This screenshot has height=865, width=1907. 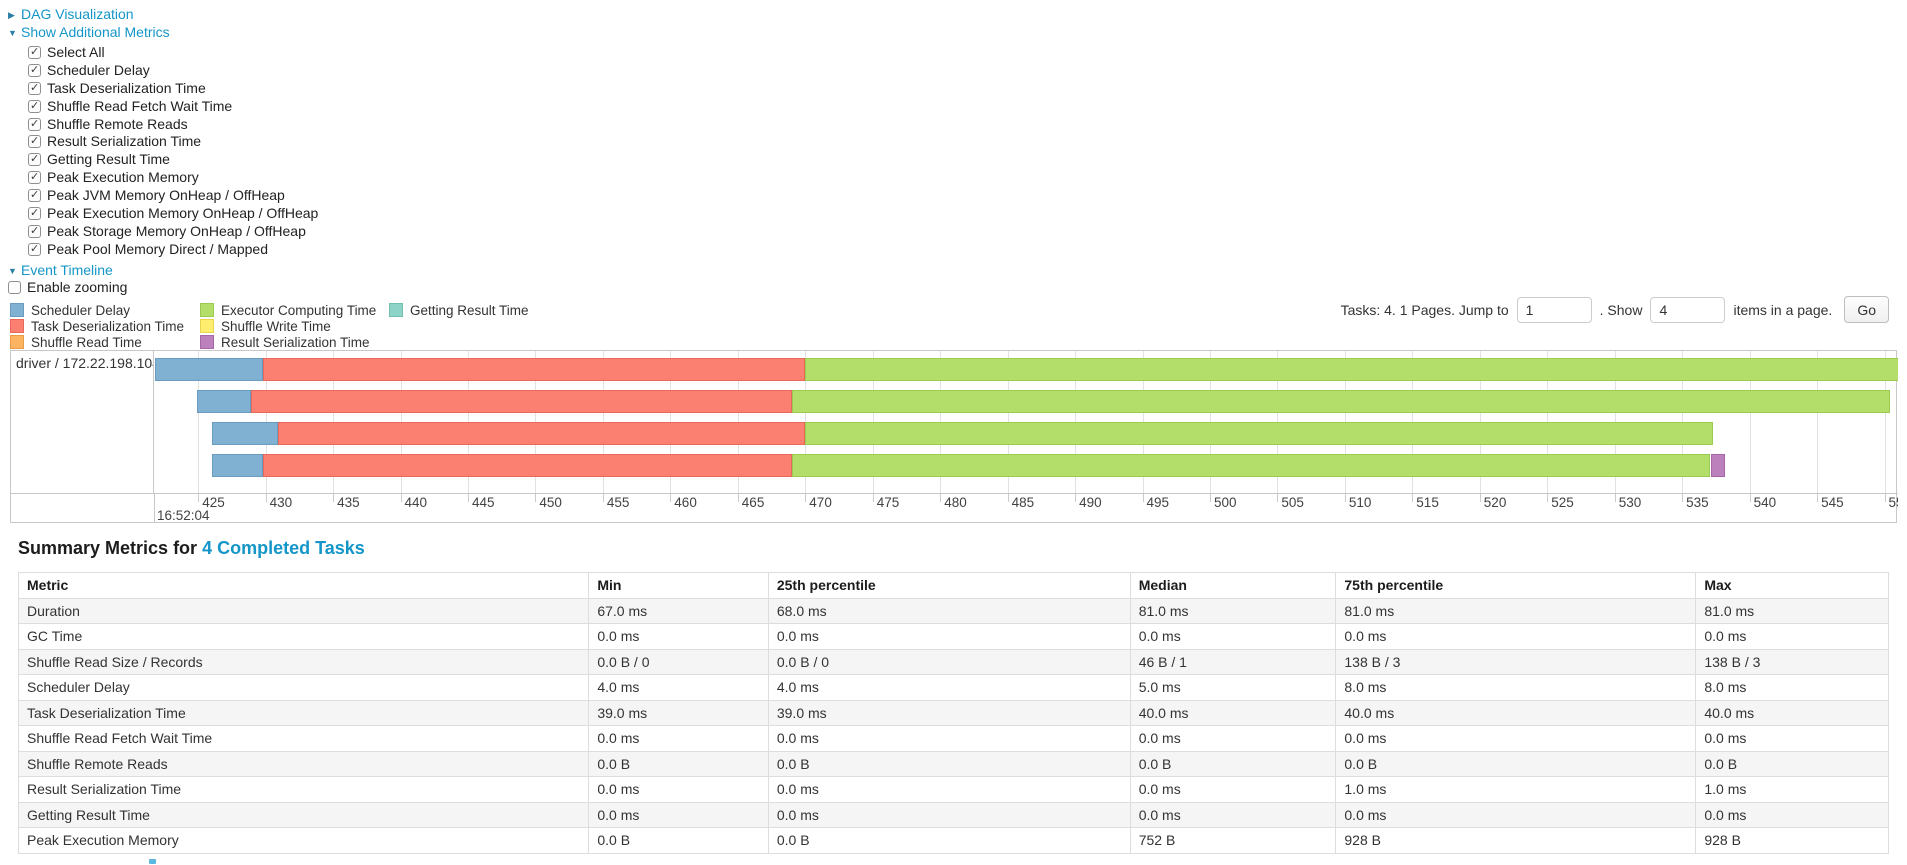 I want to click on metric-checkbox-row-4: Shuffle Remote Reads, so click(x=163, y=124).